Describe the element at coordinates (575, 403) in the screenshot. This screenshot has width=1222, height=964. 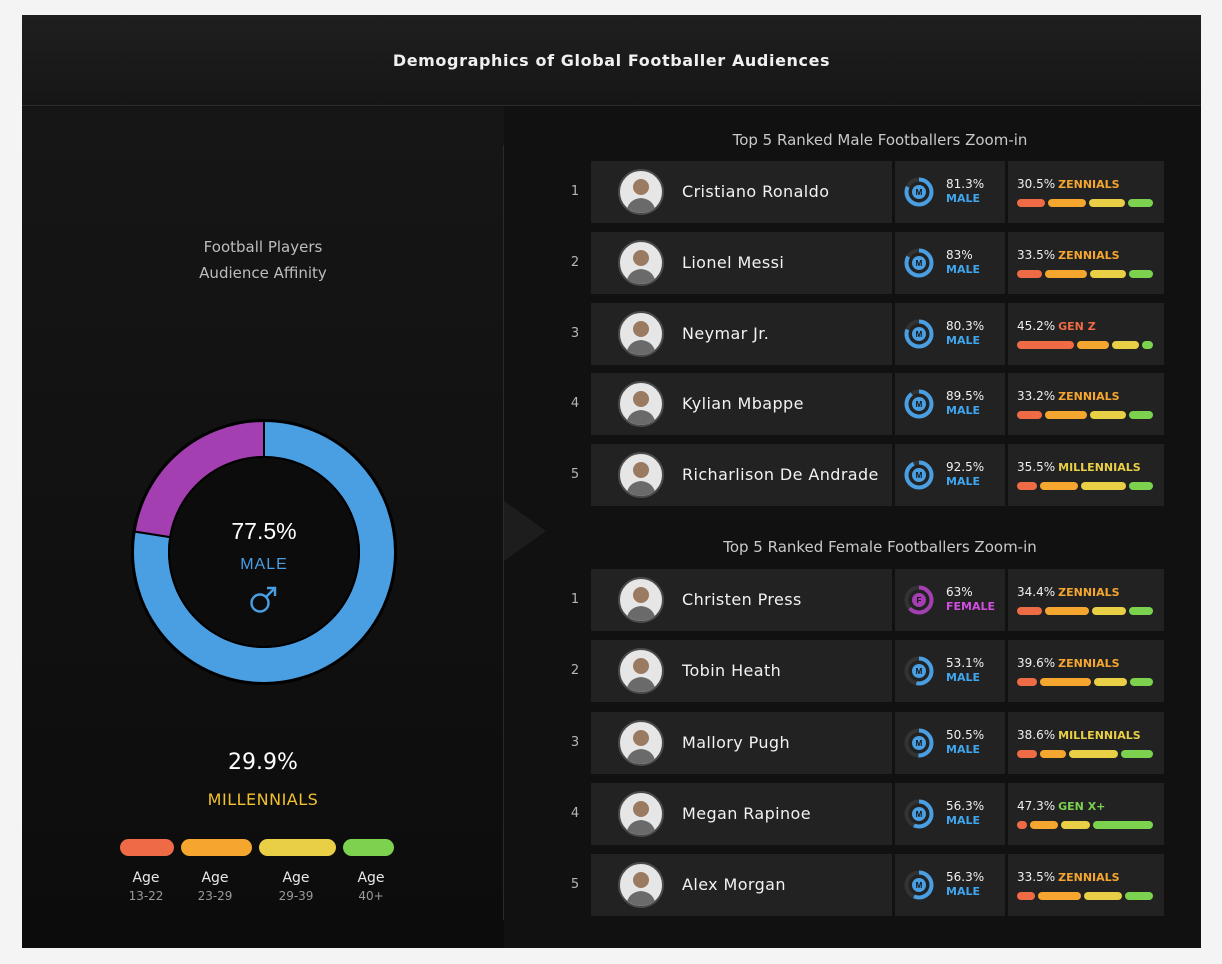
I see `player-rank: 4` at that location.